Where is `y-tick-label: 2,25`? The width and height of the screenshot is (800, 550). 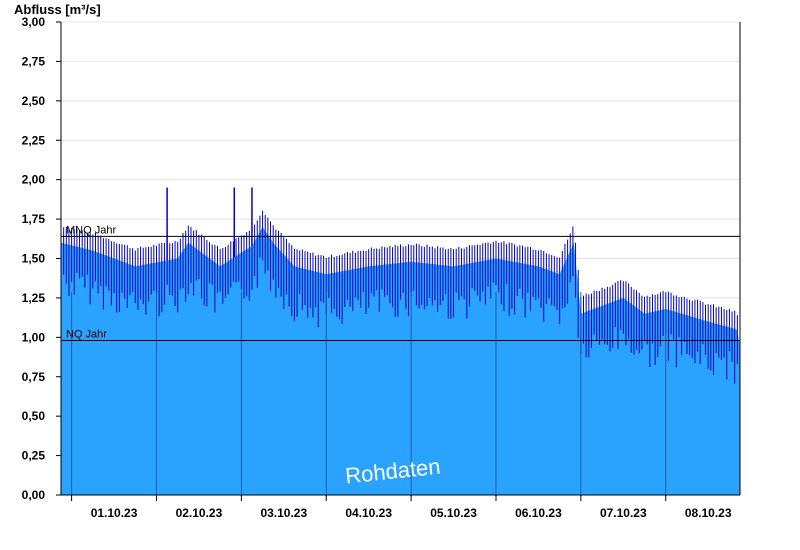
y-tick-label: 2,25 is located at coordinates (34, 140).